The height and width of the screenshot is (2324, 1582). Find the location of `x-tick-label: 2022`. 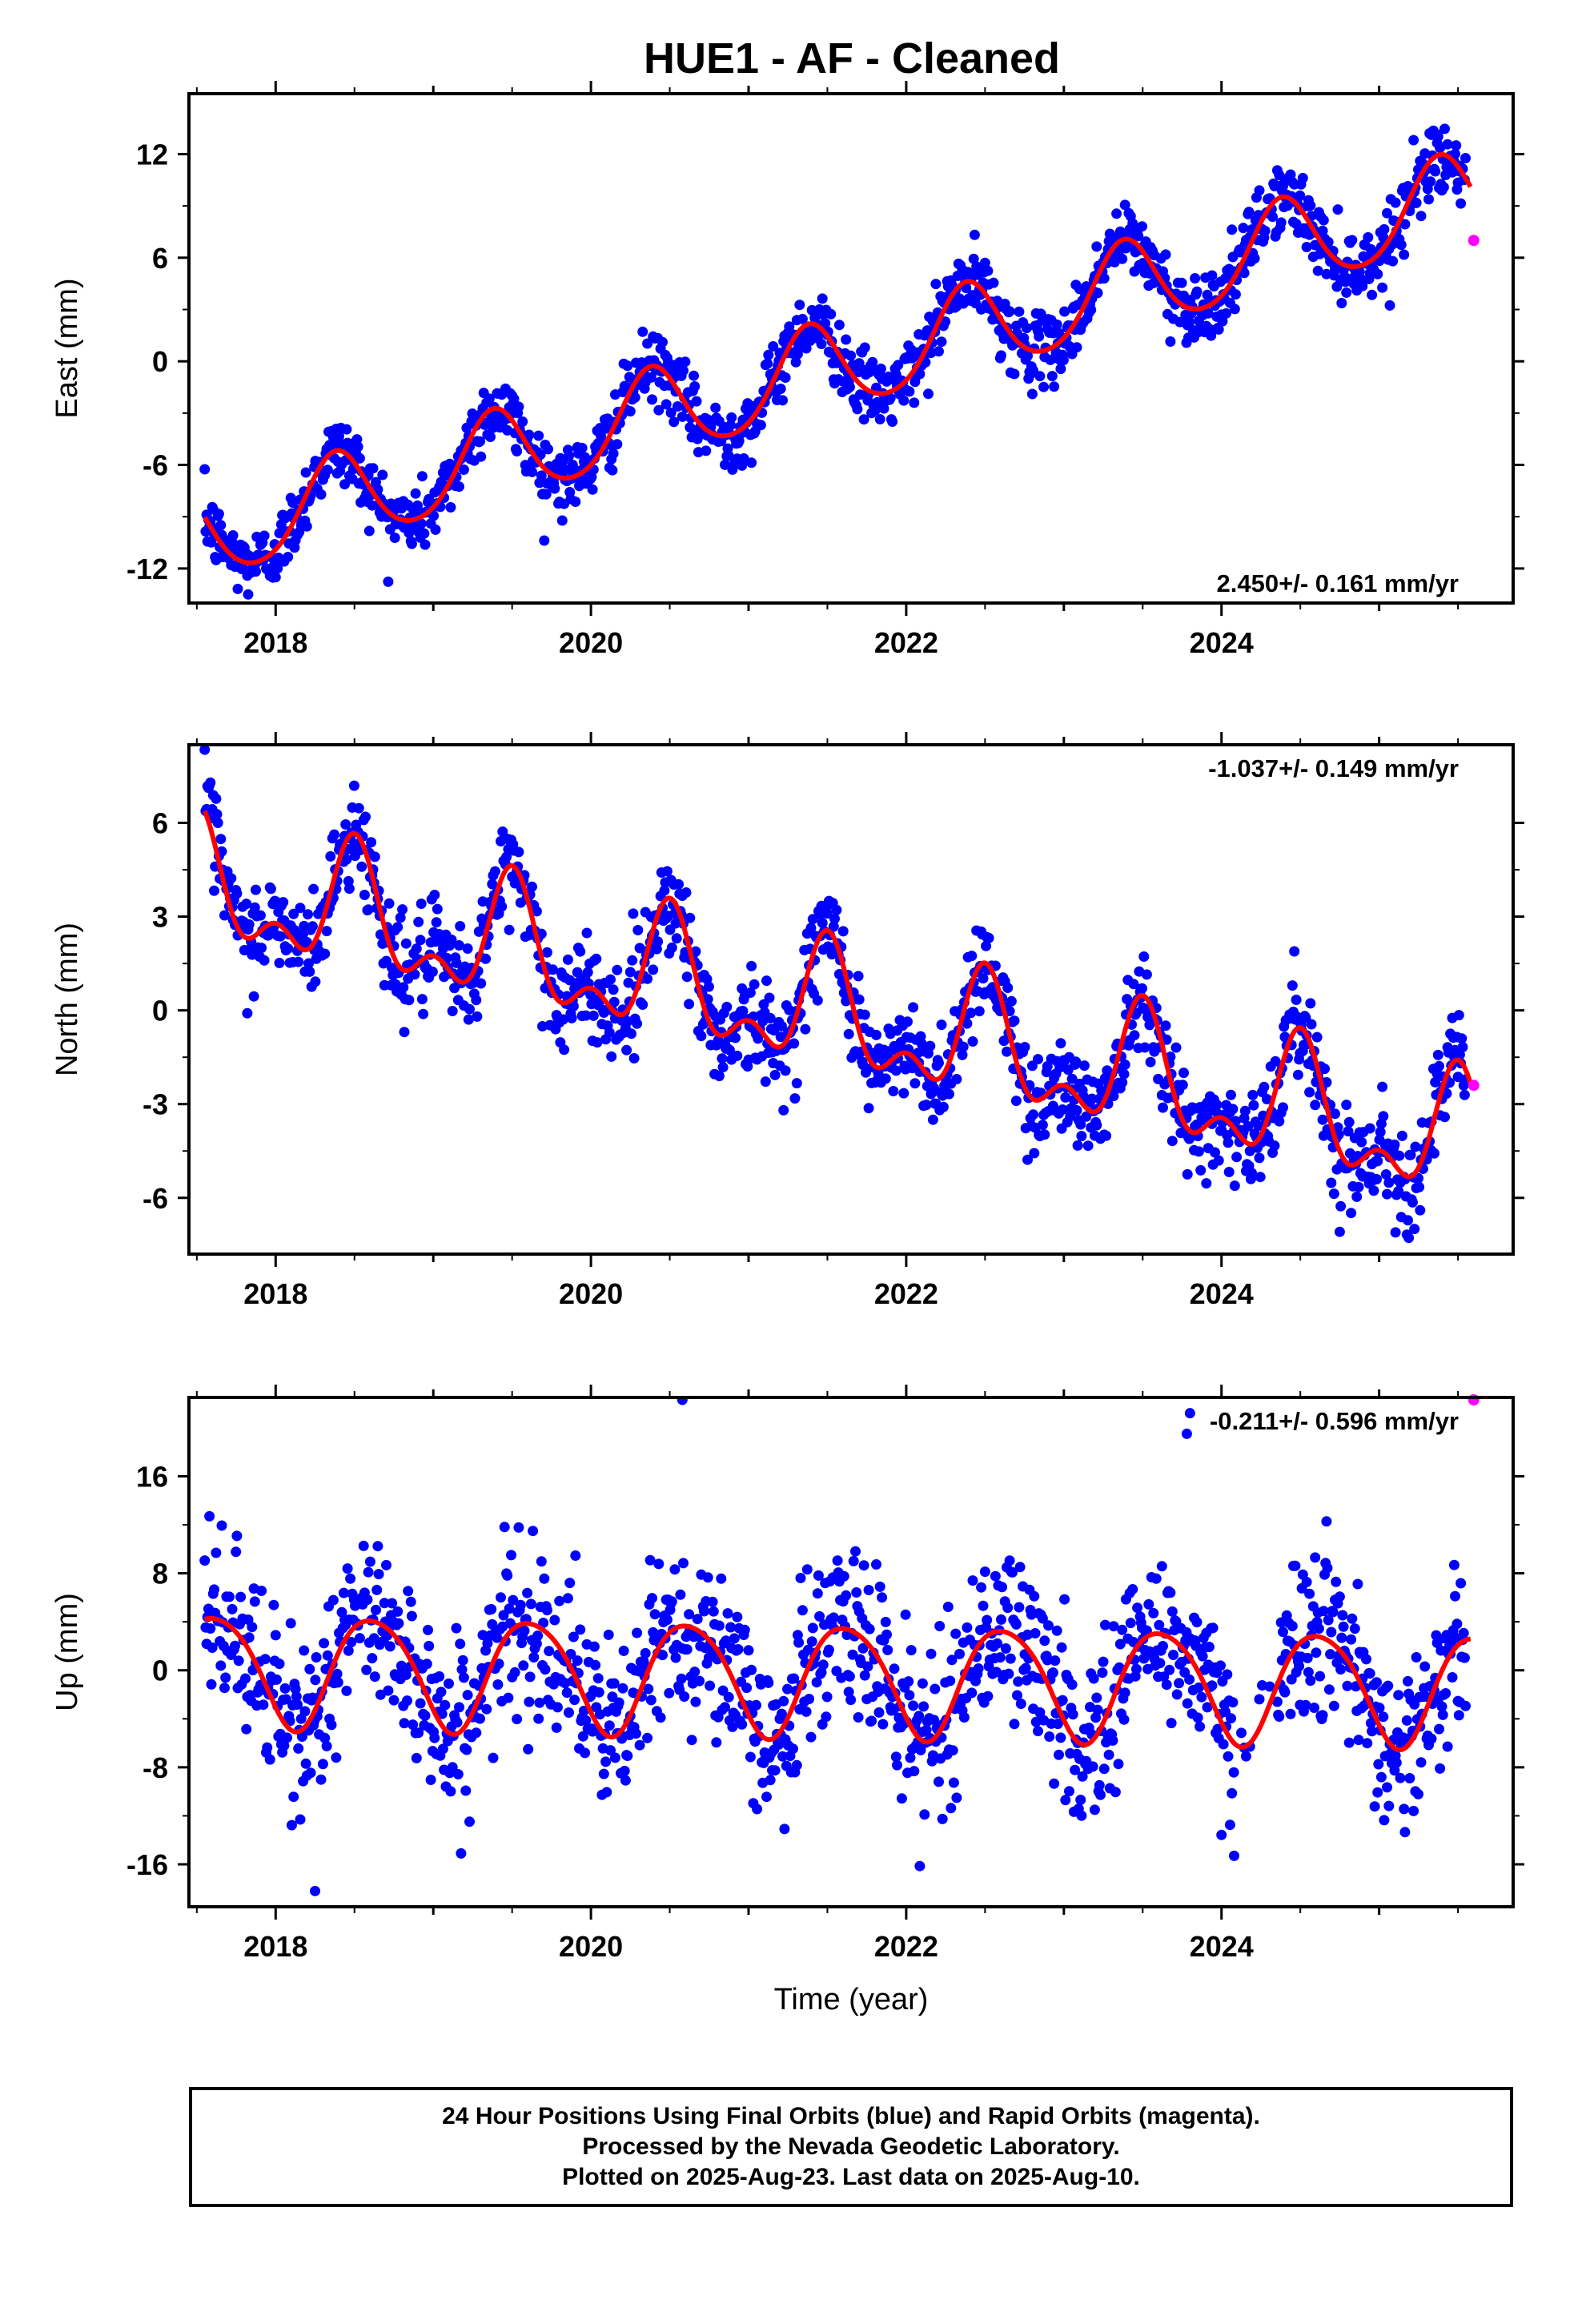

x-tick-label: 2022 is located at coordinates (906, 1946).